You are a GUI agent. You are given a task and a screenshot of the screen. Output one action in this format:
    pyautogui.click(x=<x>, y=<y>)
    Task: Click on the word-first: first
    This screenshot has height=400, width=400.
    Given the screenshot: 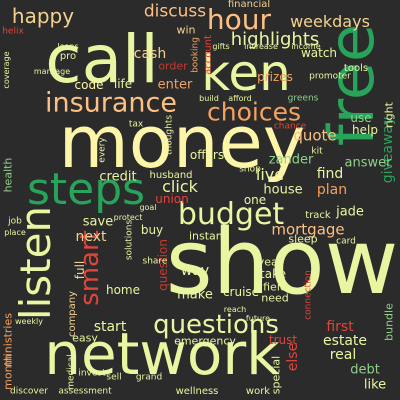 What is the action you would take?
    pyautogui.click(x=340, y=327)
    